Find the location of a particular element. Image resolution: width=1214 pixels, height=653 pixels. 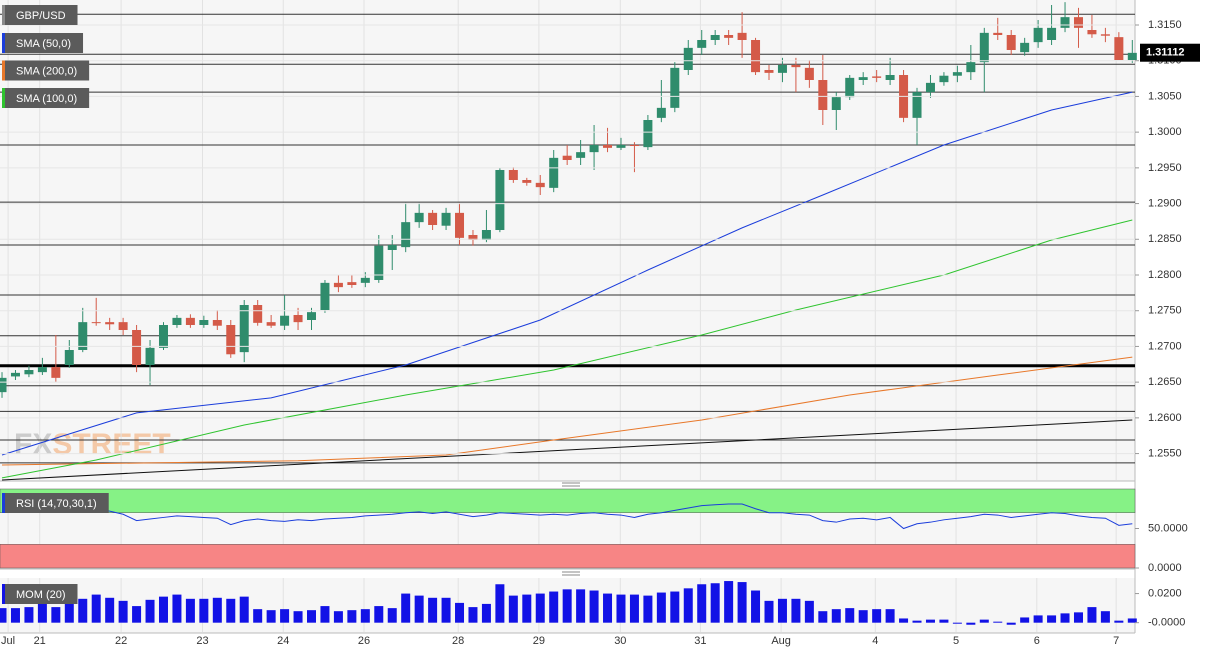

legend-label: GBP/USD is located at coordinates (41, 16).